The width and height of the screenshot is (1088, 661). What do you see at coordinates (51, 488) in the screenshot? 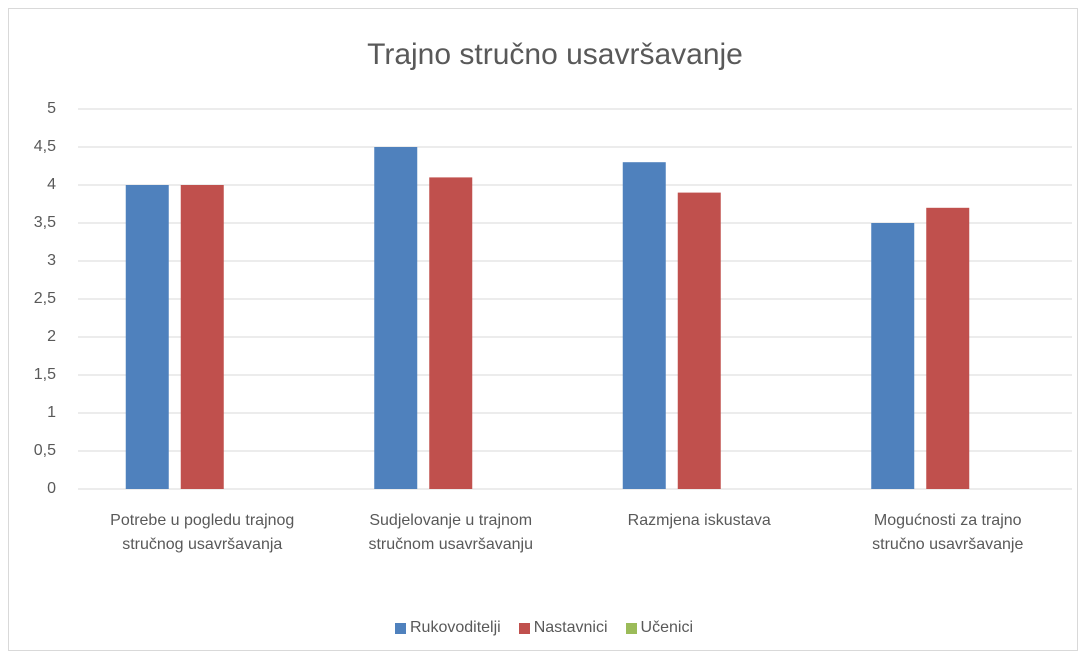
I see `y-tick-label: 0` at bounding box center [51, 488].